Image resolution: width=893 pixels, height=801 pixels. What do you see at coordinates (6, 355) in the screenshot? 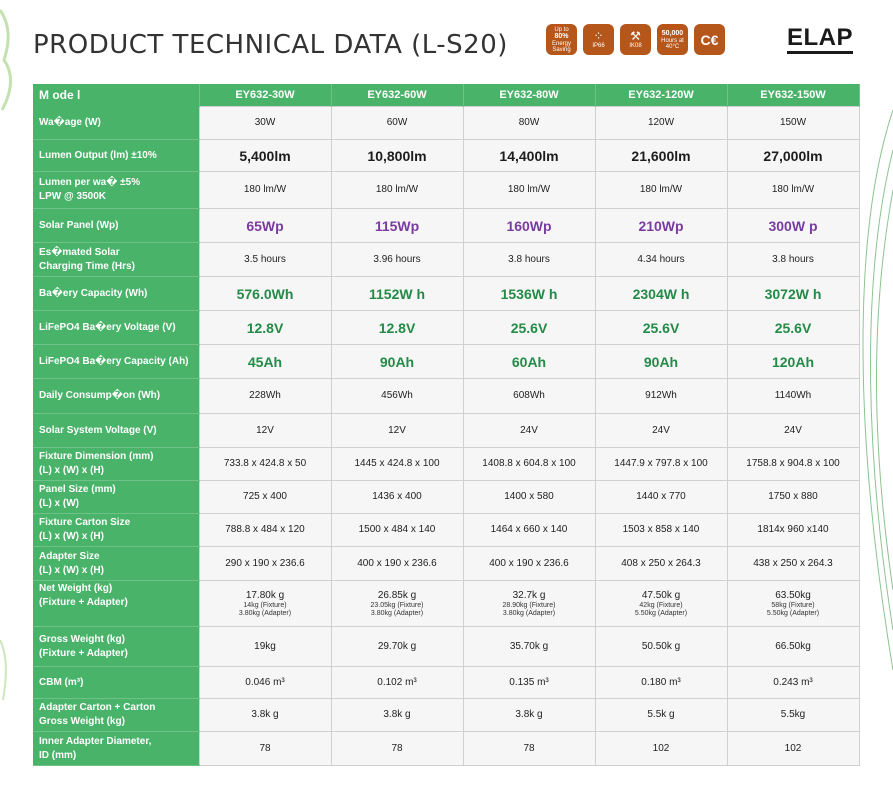
I see `decorative-leaf-pattern` at bounding box center [6, 355].